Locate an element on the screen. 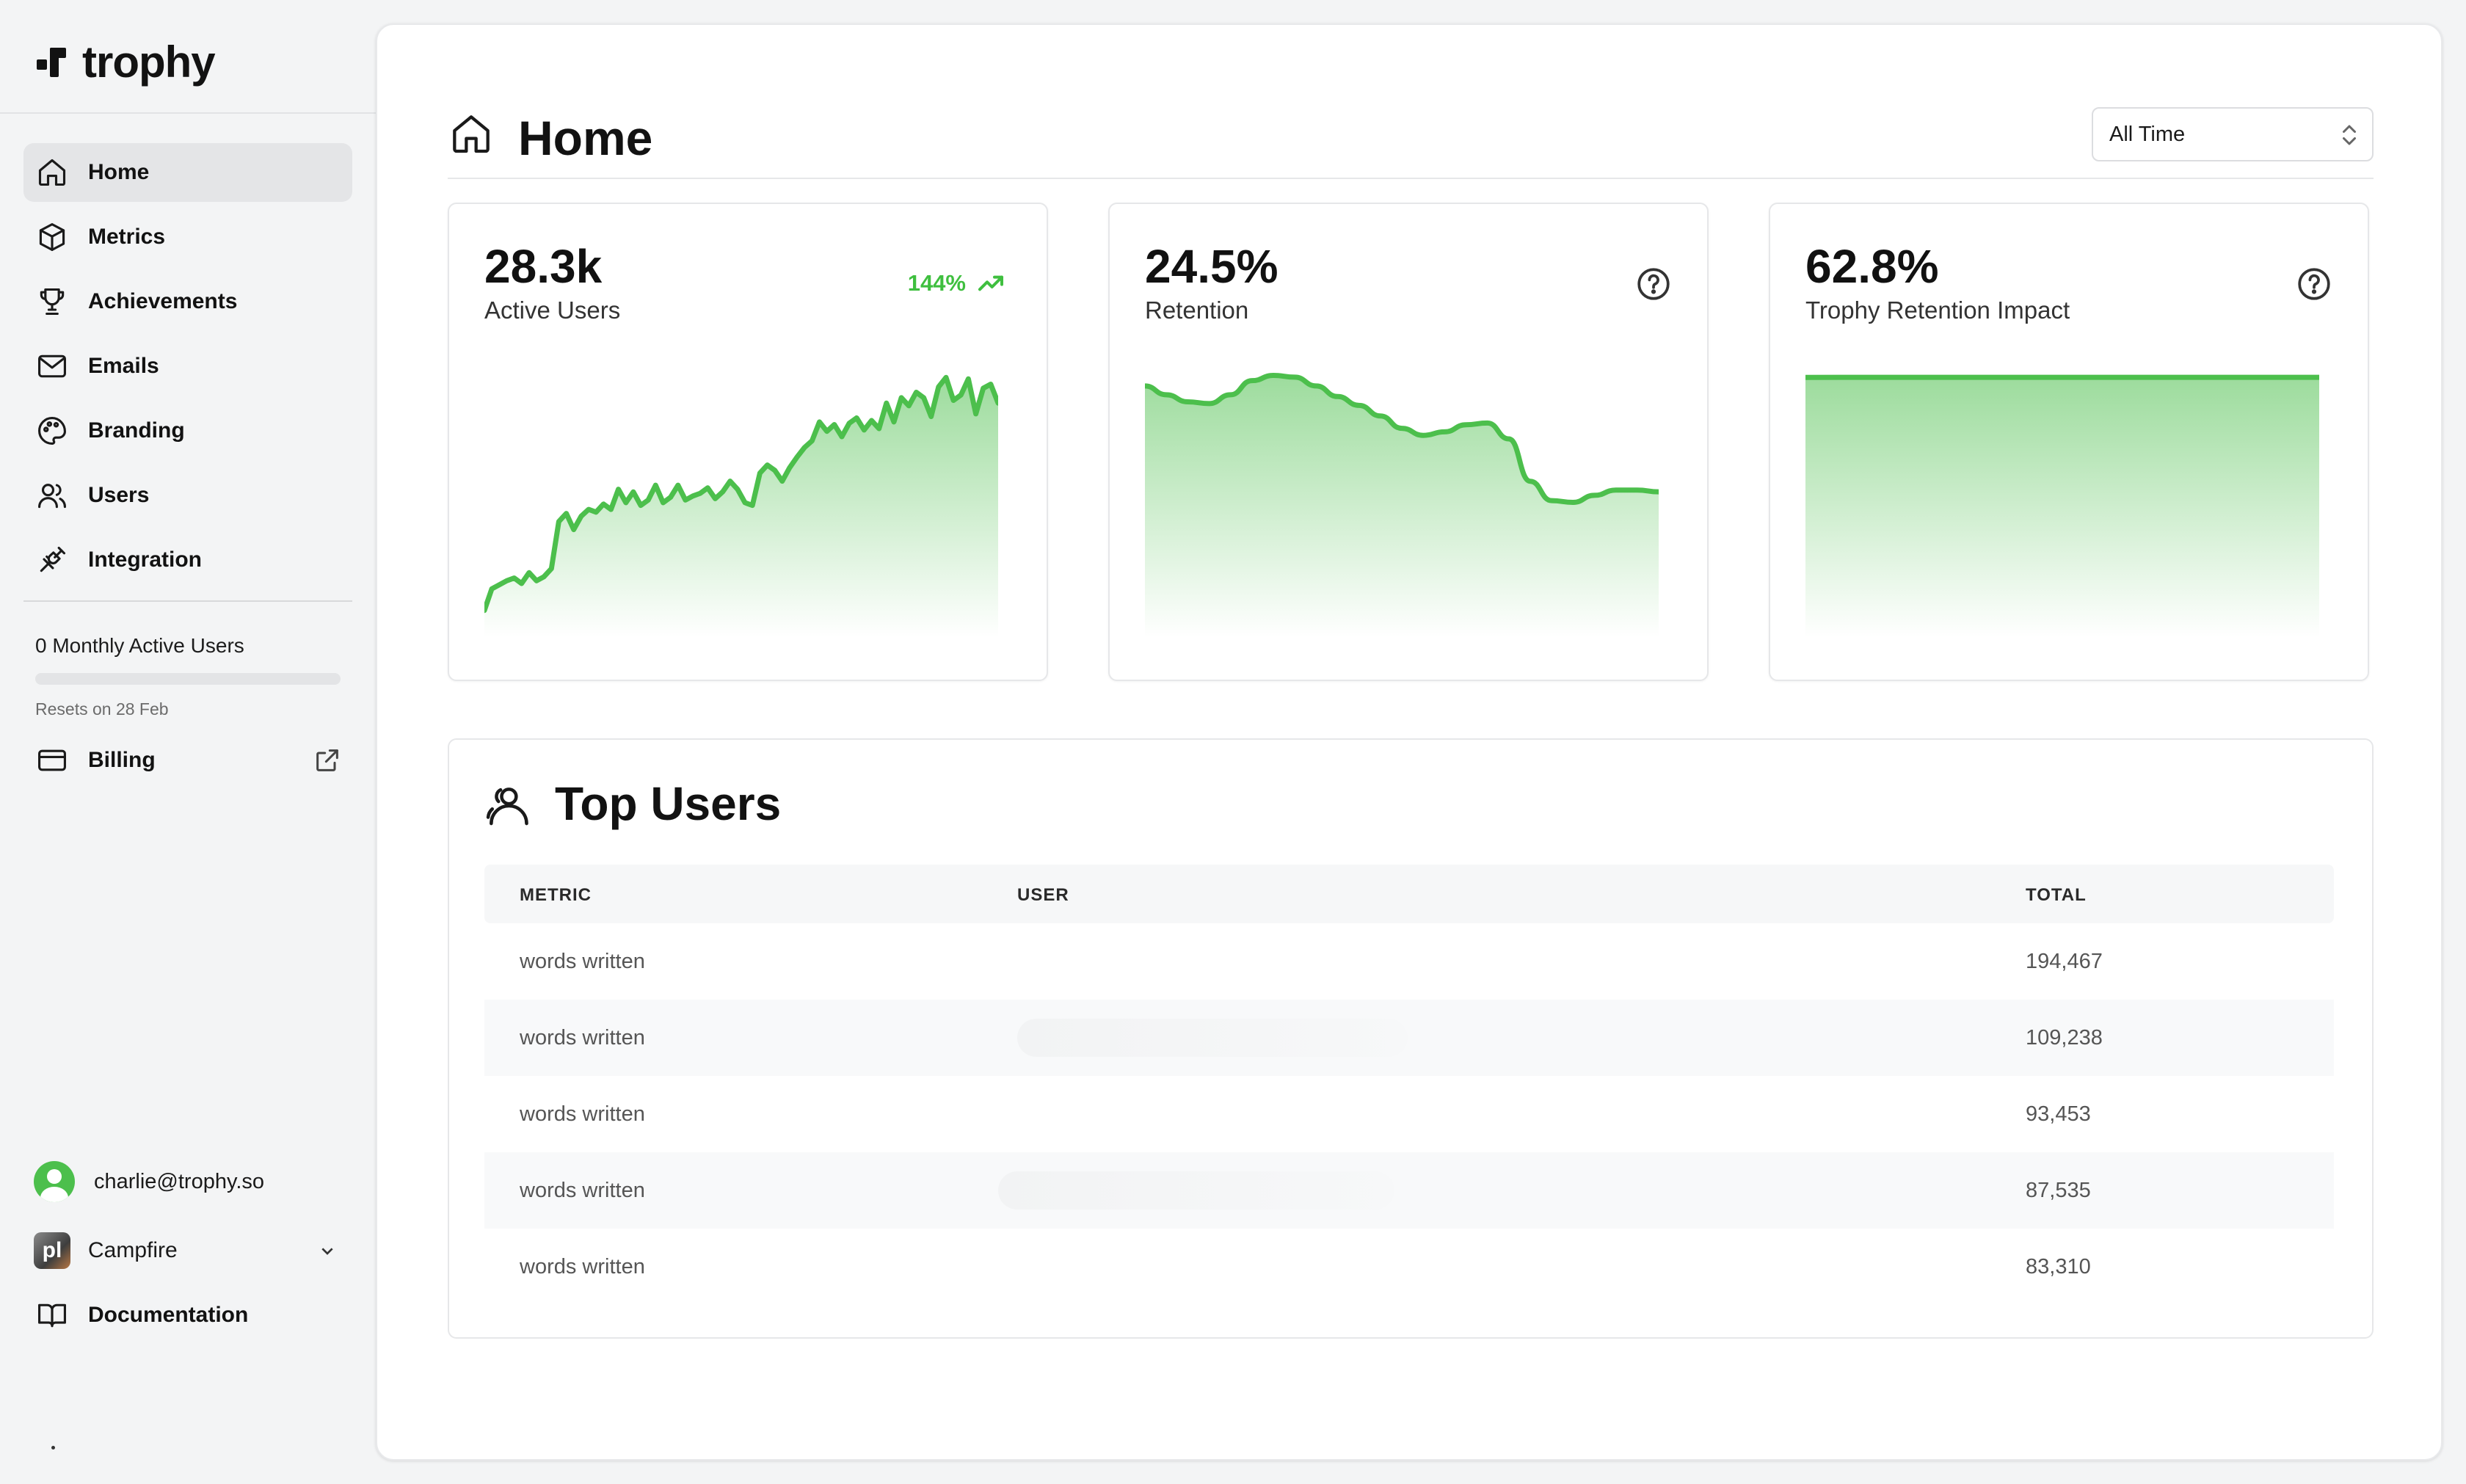 The image size is (2466, 1484). table-row: words written 93,453 is located at coordinates (1409, 1114).